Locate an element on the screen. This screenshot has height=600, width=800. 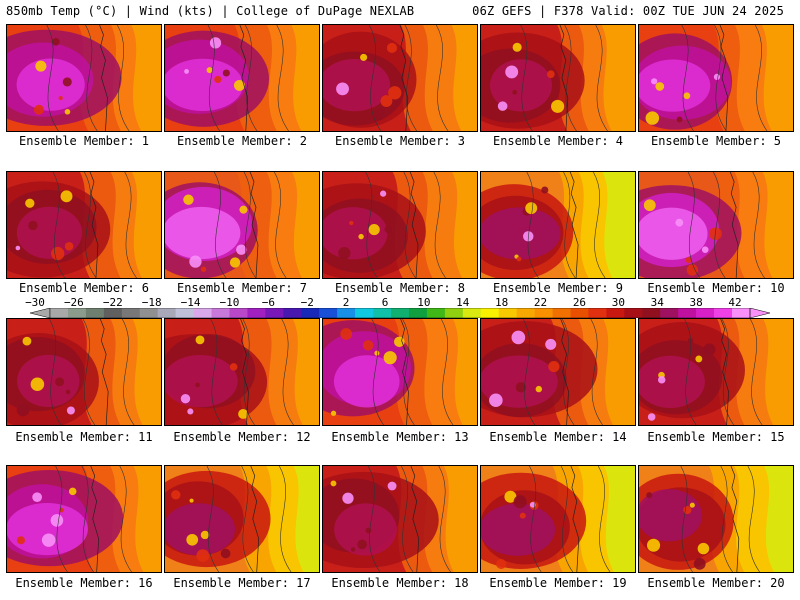
ensemble-member-caption: Ensemble Member: 8 is located at coordinates (400, 288).